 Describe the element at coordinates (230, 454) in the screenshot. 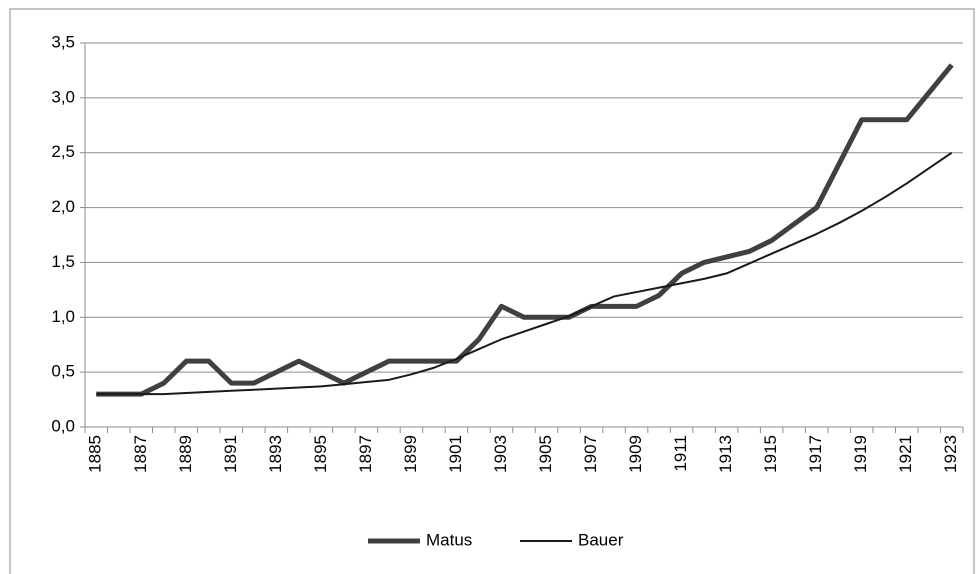

I see `x-tick-label: 1891` at that location.